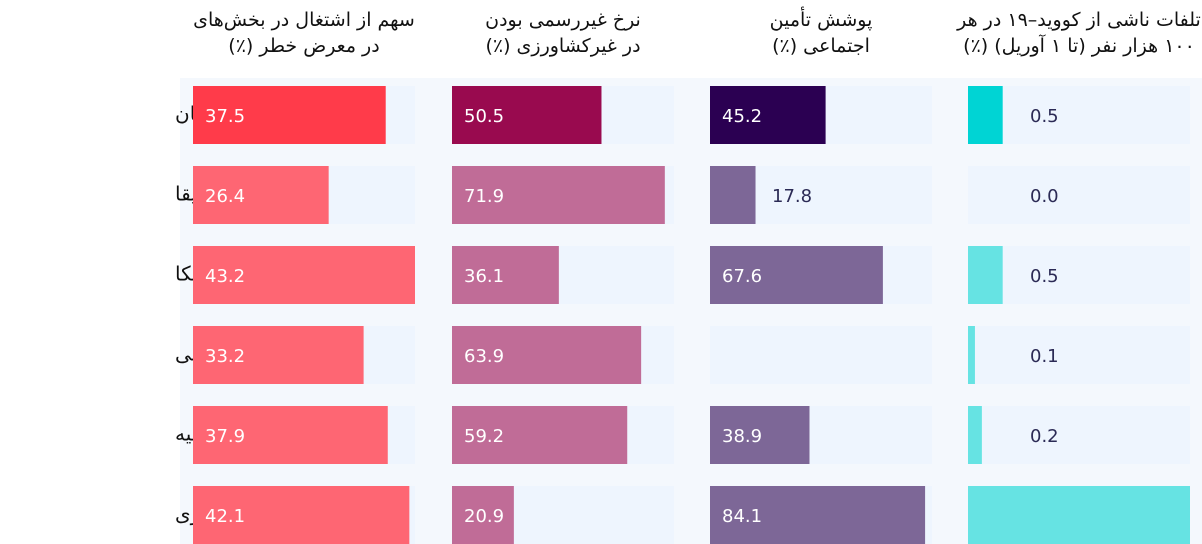 This screenshot has width=1202, height=544. I want to click on value-label: 84.1, so click(742, 516).